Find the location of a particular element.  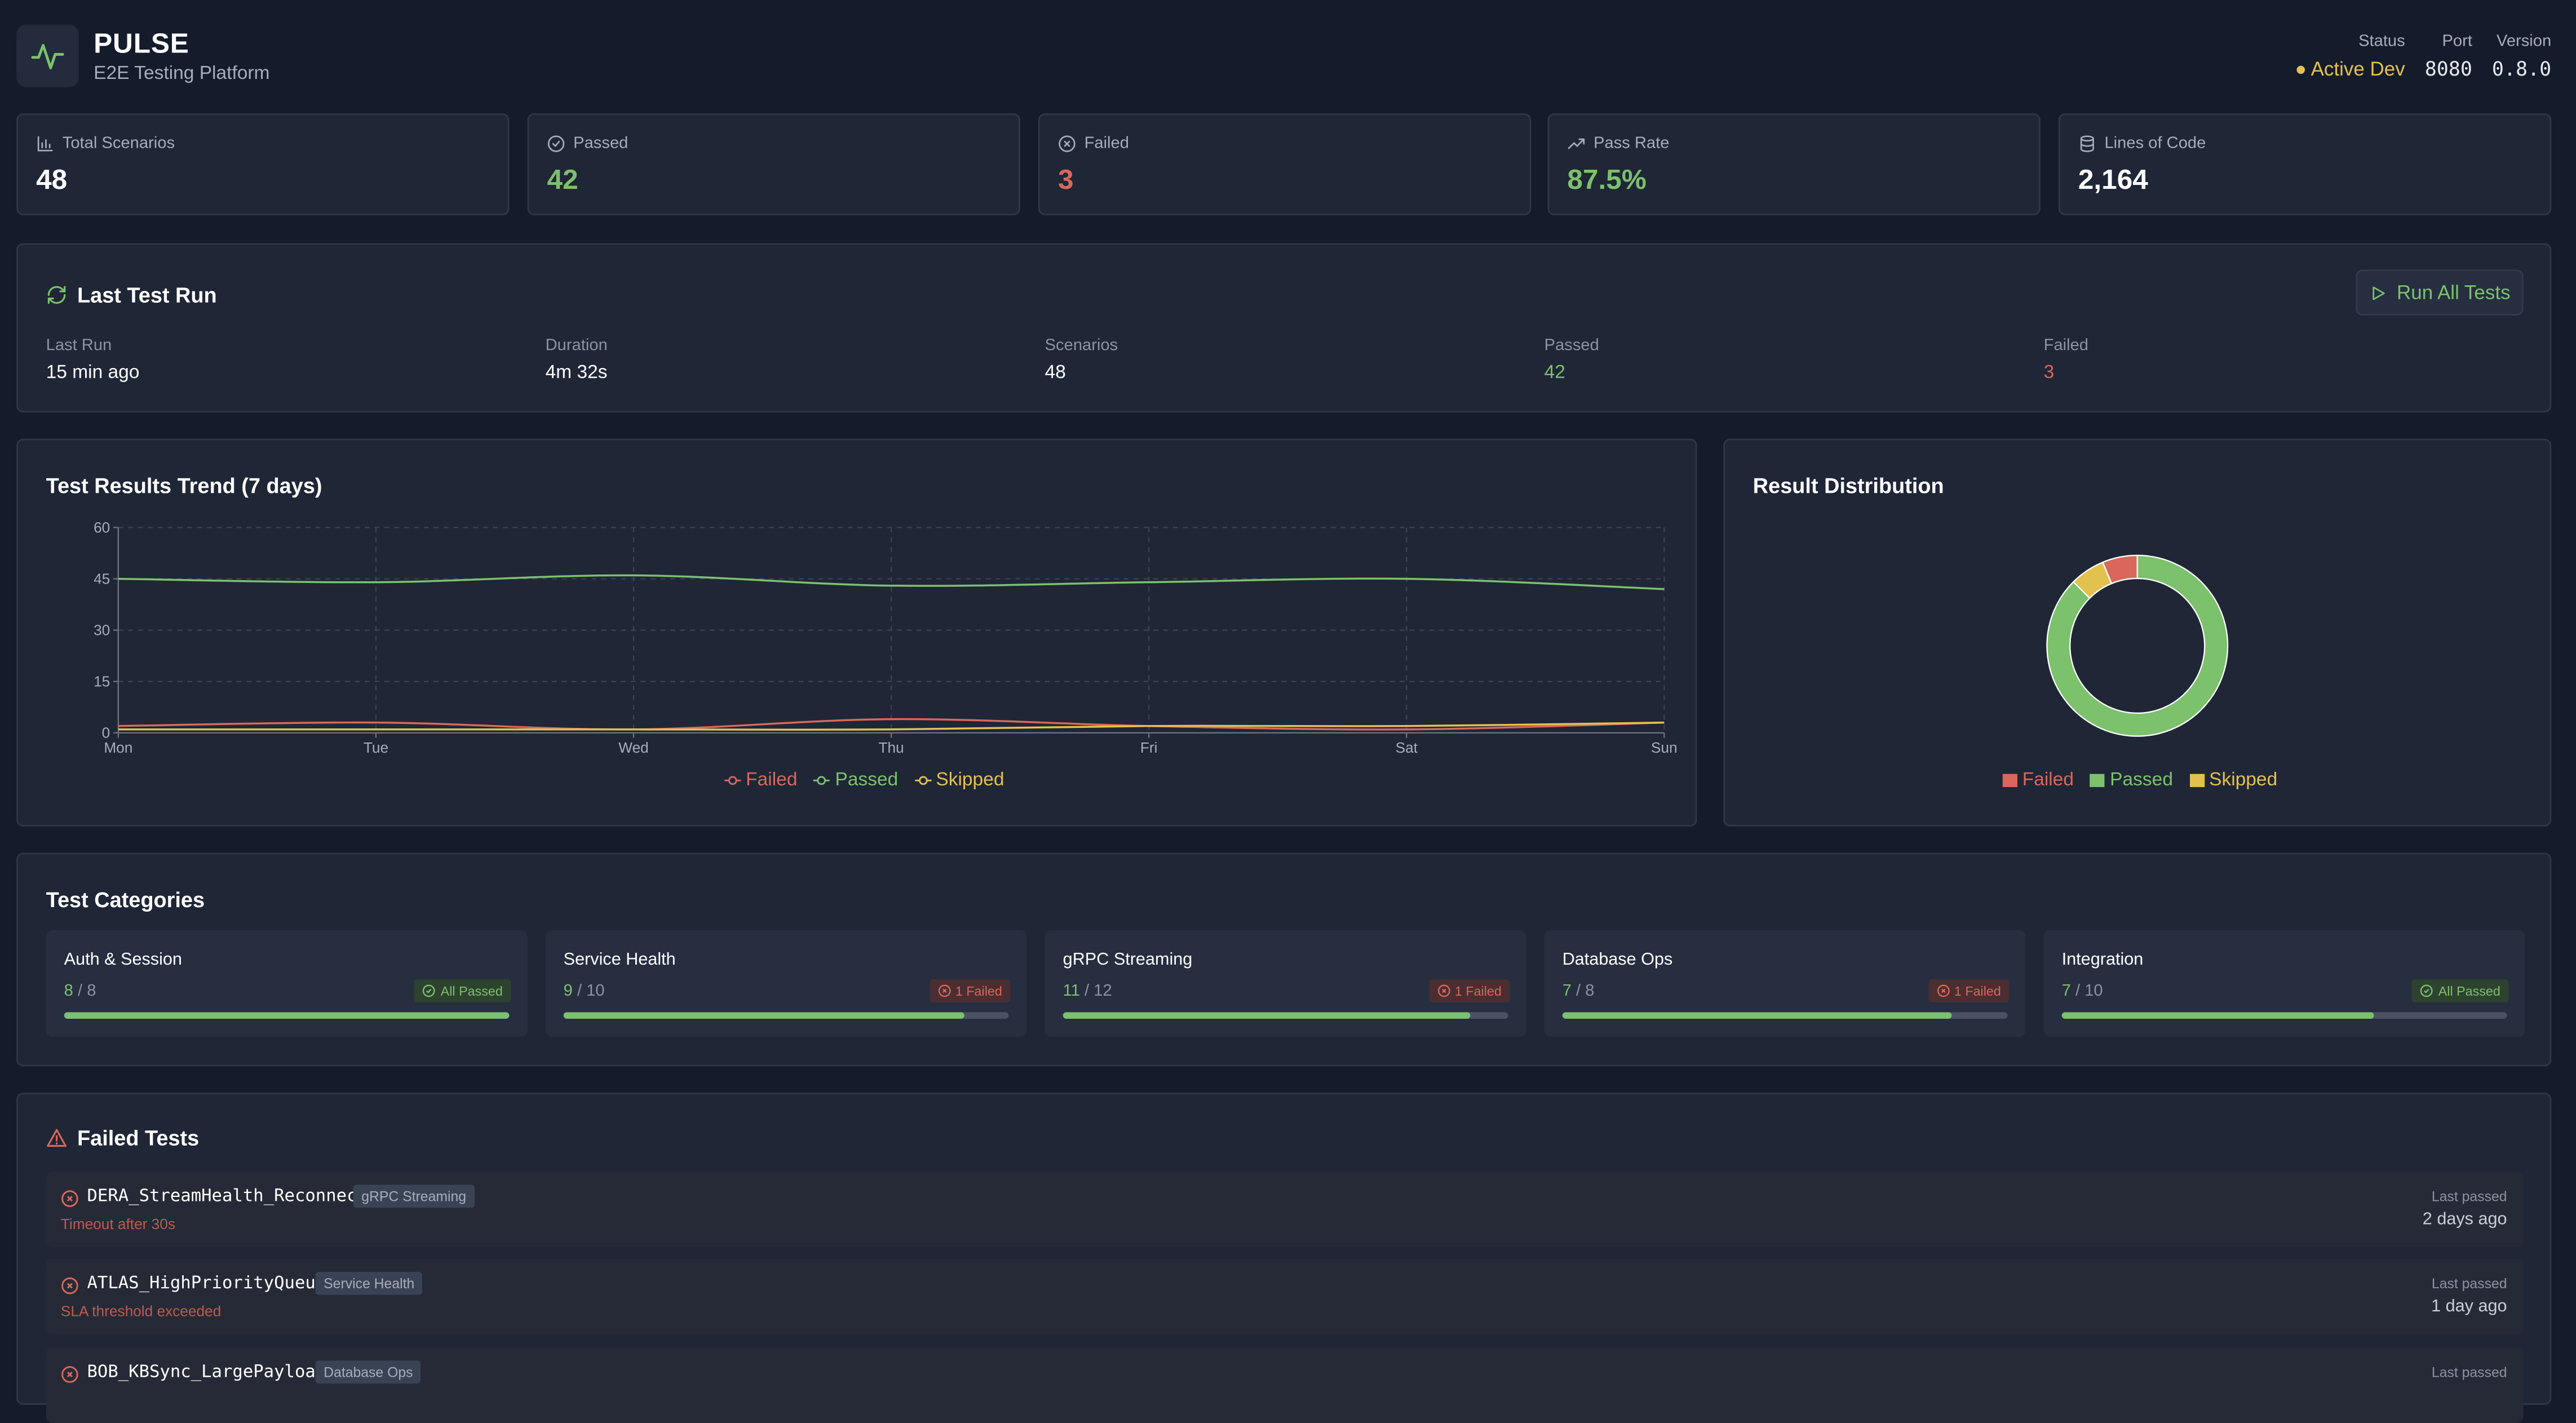

scenarios-field: Scenarios 48 is located at coordinates (1081, 360).